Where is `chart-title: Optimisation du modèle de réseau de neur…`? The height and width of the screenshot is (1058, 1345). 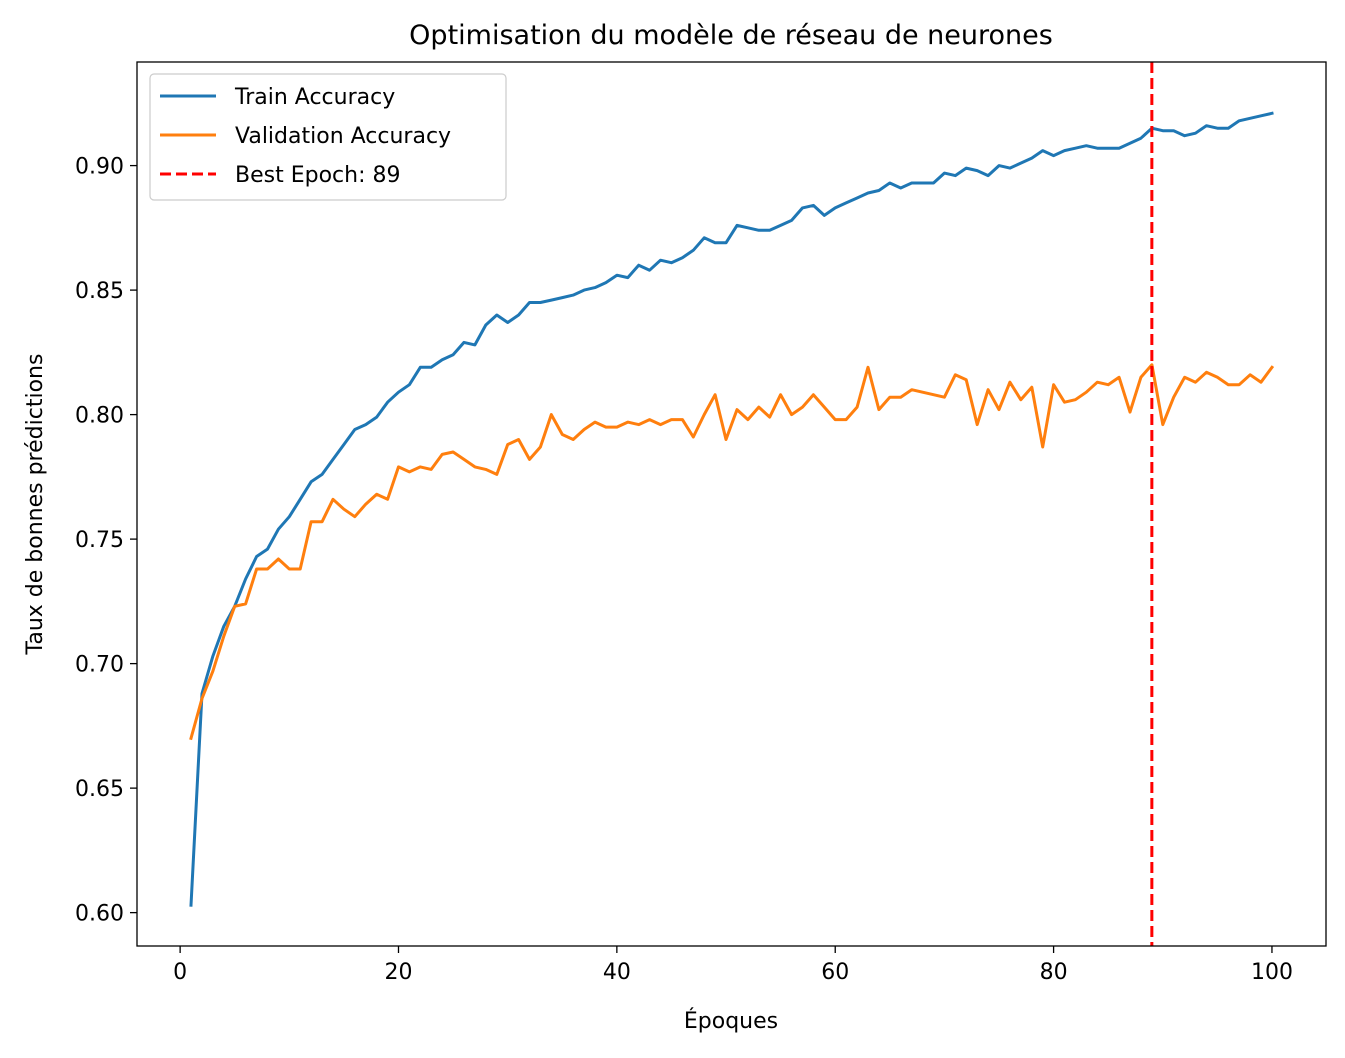 chart-title: Optimisation du modèle de réseau de neur… is located at coordinates (731, 35).